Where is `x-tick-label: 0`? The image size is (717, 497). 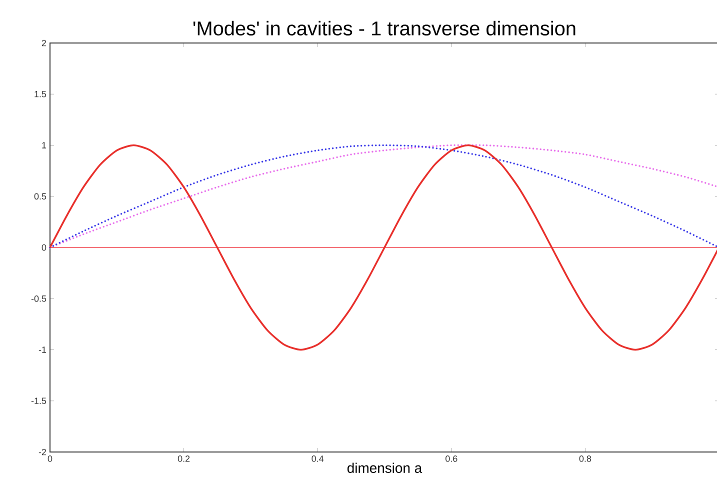 x-tick-label: 0 is located at coordinates (50, 459).